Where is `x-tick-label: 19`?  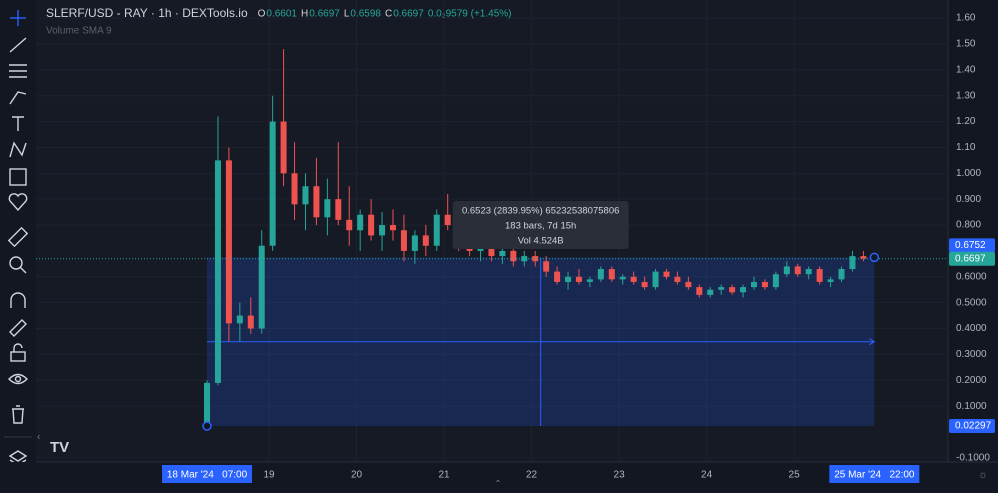 x-tick-label: 19 is located at coordinates (269, 475).